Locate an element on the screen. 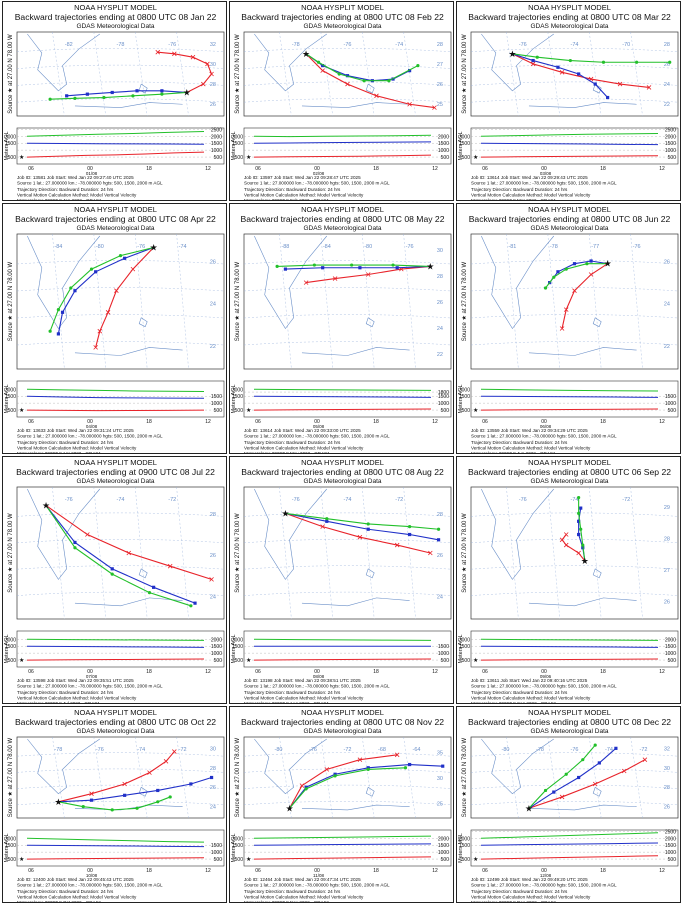 The height and width of the screenshot is (905, 685). island is located at coordinates (143, 88).